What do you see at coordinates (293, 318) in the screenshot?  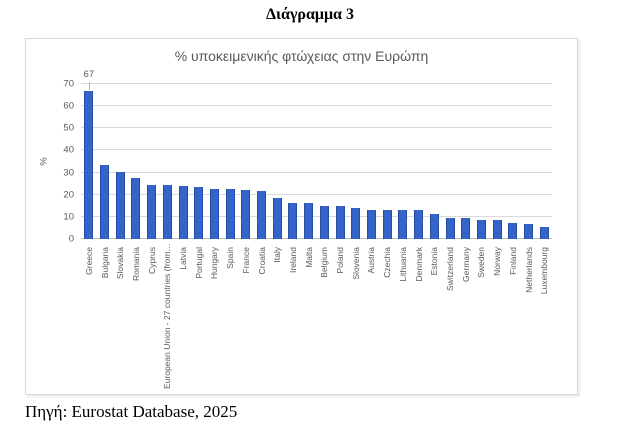 I see `x-label-slot-ireland: Ireland` at bounding box center [293, 318].